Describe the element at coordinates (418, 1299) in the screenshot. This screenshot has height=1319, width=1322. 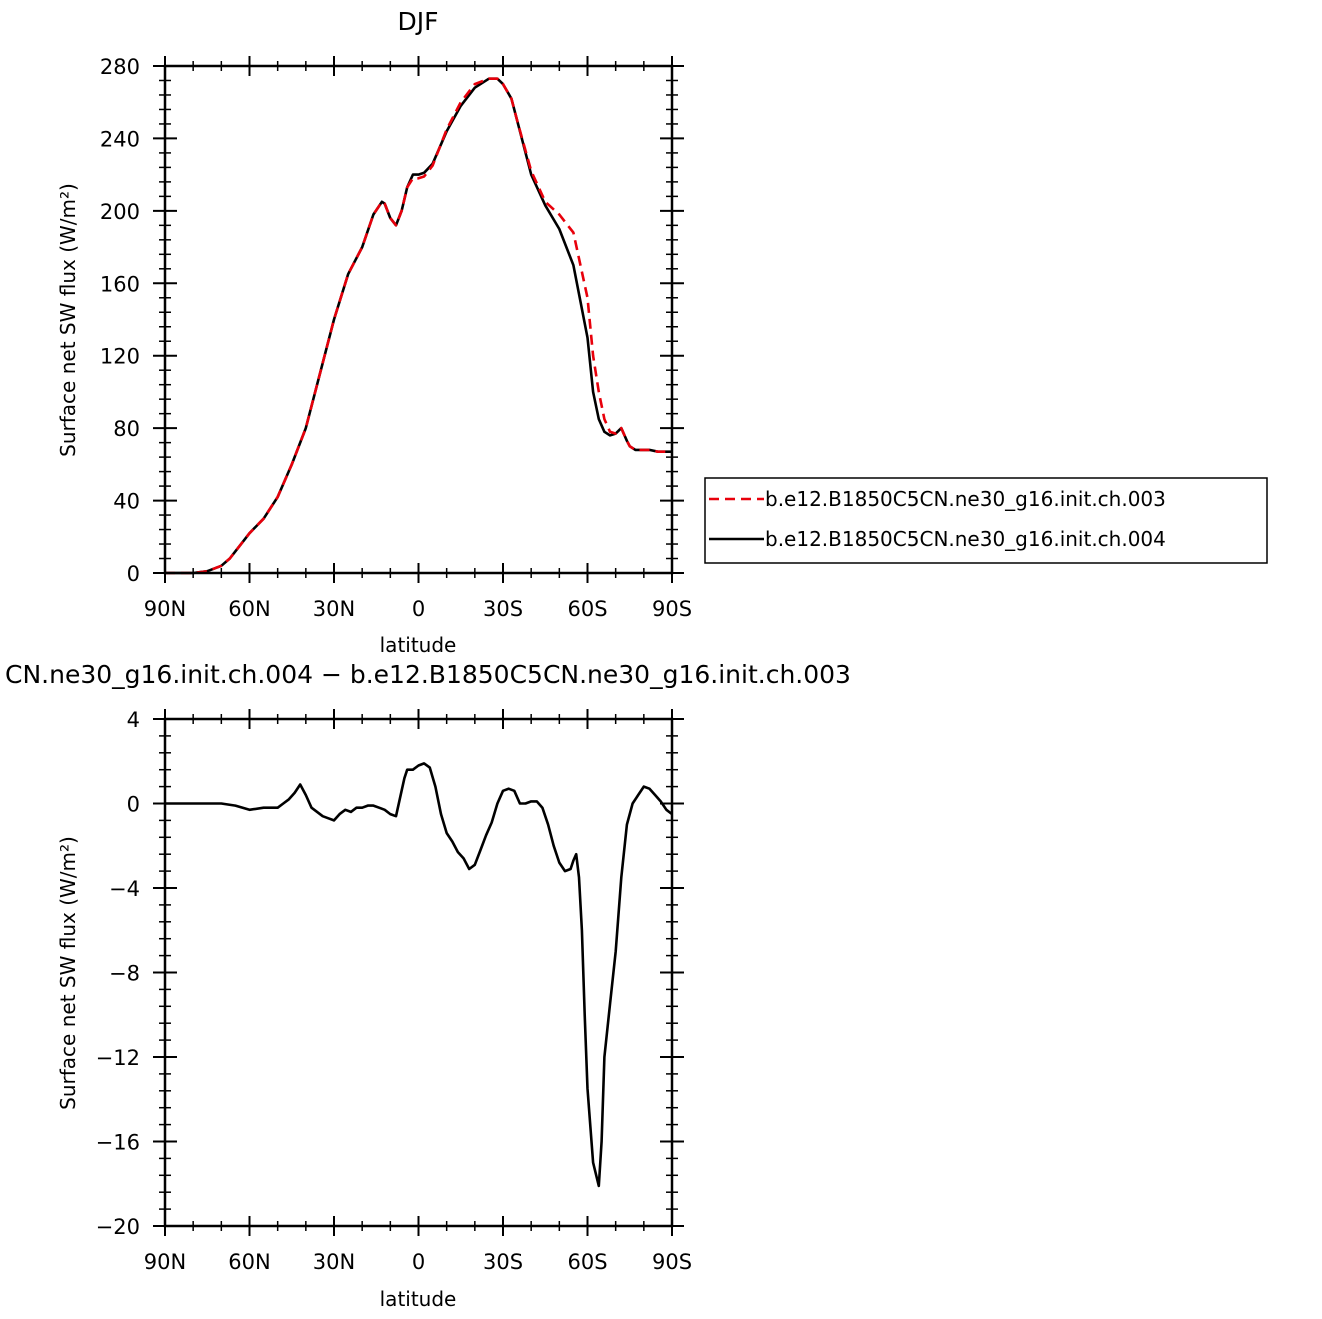
I see `bottom-chart-x-axis-label: latitude` at that location.